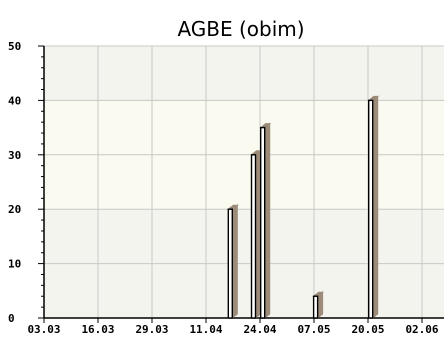  Describe the element at coordinates (240, 29) in the screenshot. I see `chart-title: AGBE (obim)` at that location.